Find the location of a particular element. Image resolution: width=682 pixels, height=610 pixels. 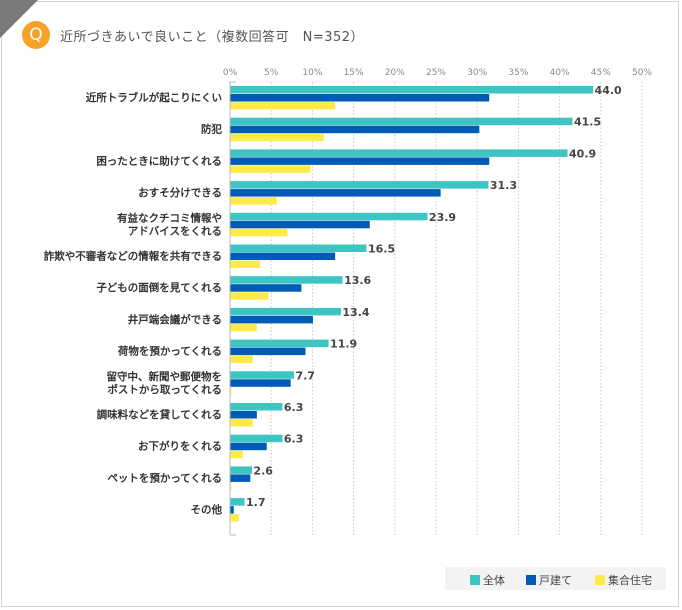

category-label: 有益なクチコミ情報や is located at coordinates (169, 217).